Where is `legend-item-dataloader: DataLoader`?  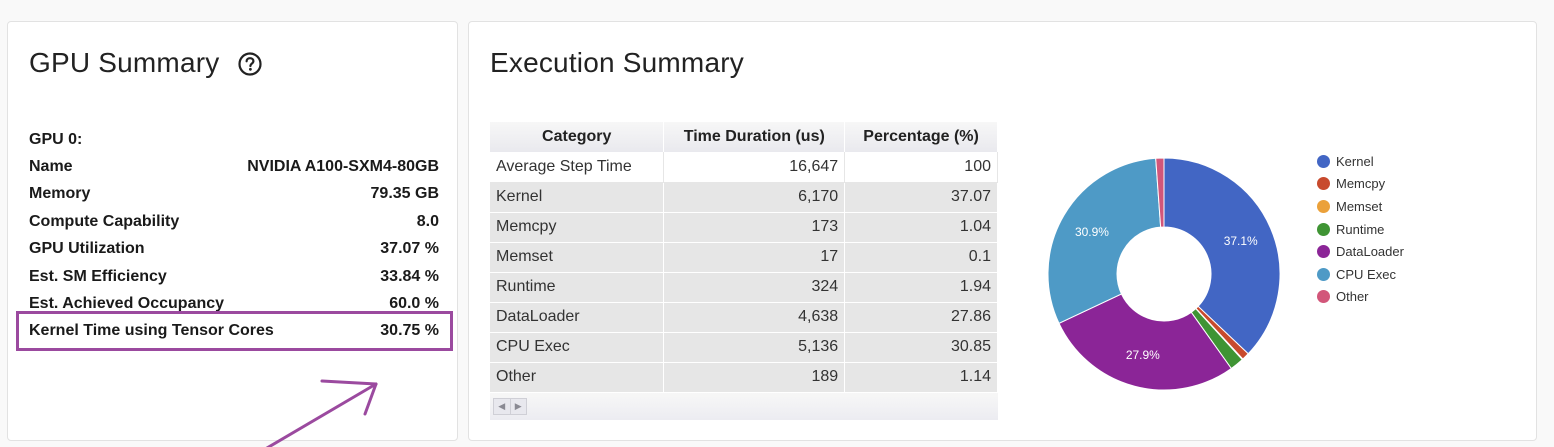 legend-item-dataloader: DataLoader is located at coordinates (1360, 251).